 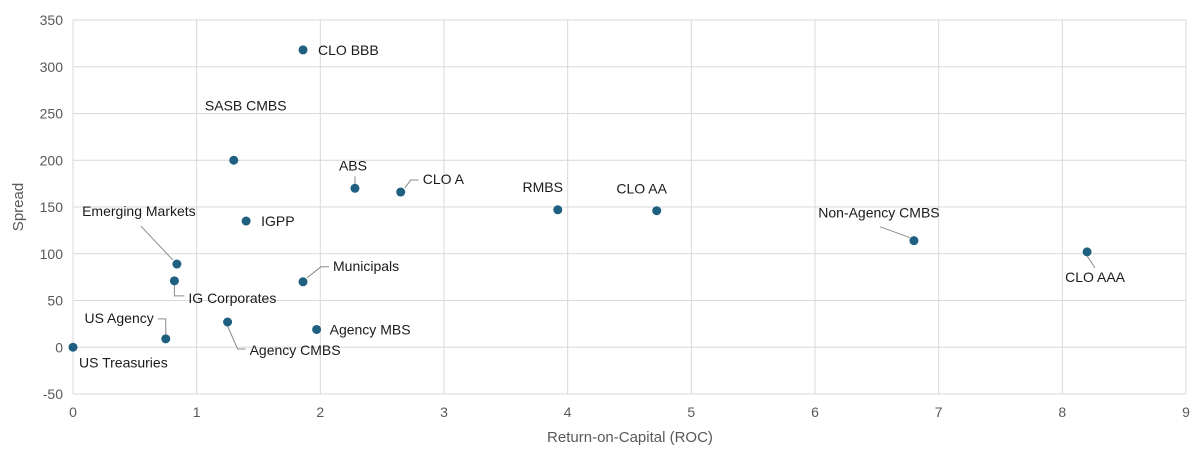 I want to click on point-ig-corporates, so click(x=174, y=281).